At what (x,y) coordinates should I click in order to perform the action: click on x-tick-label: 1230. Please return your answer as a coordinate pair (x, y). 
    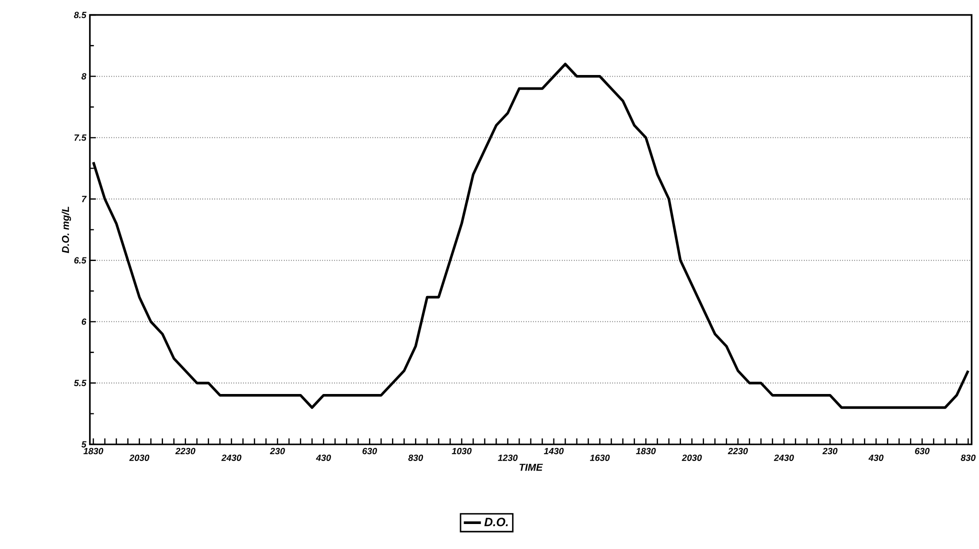
    Looking at the image, I should click on (508, 457).